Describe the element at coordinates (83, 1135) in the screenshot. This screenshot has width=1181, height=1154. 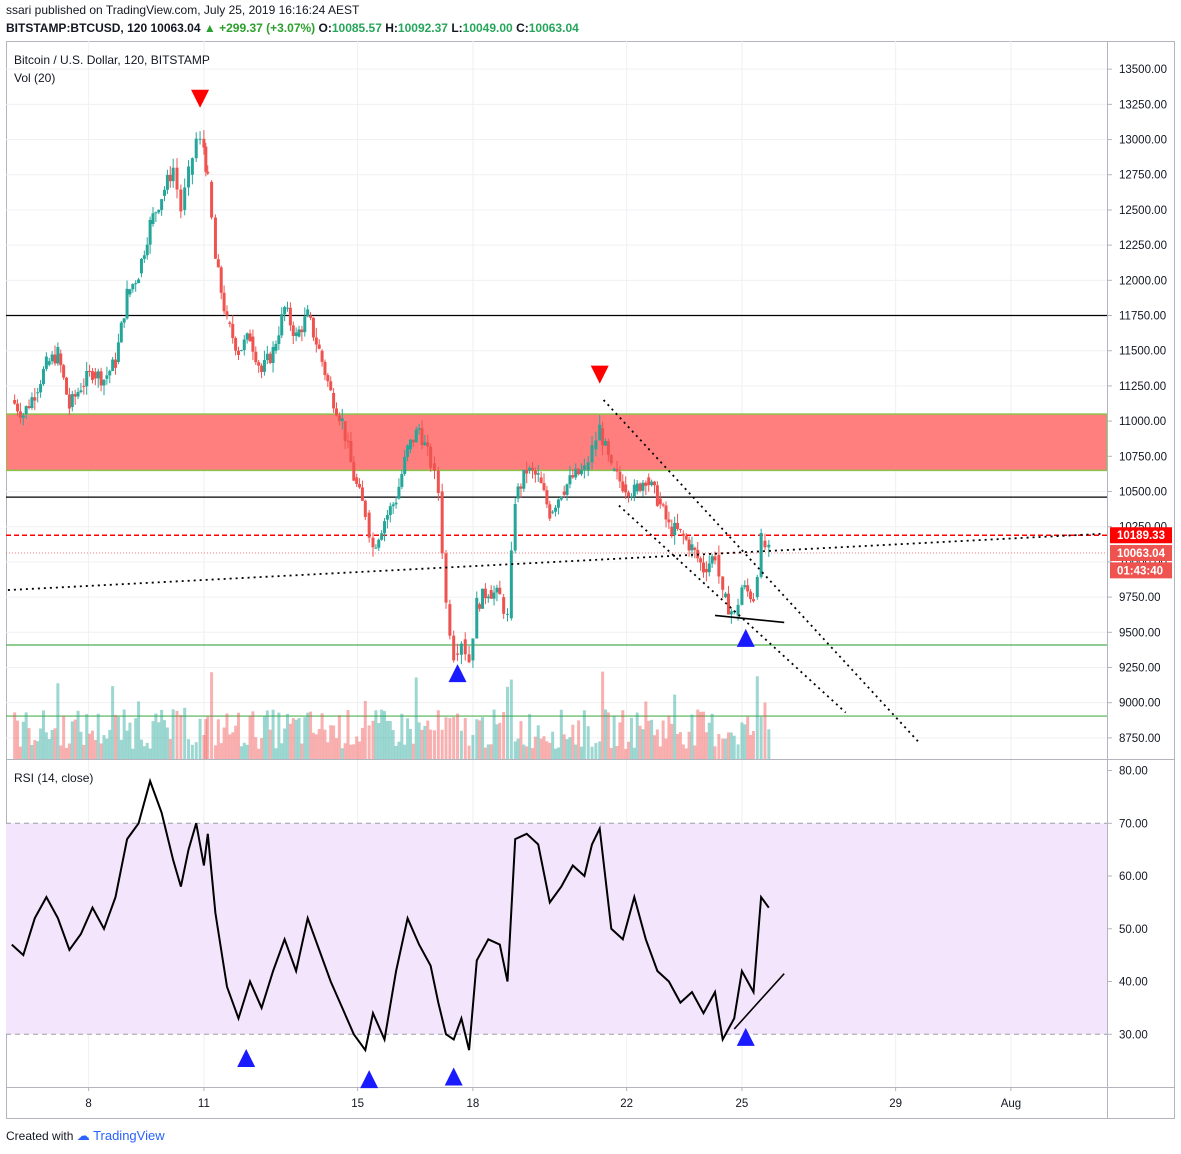
I see `tradingview-logo-icon: ☁` at that location.